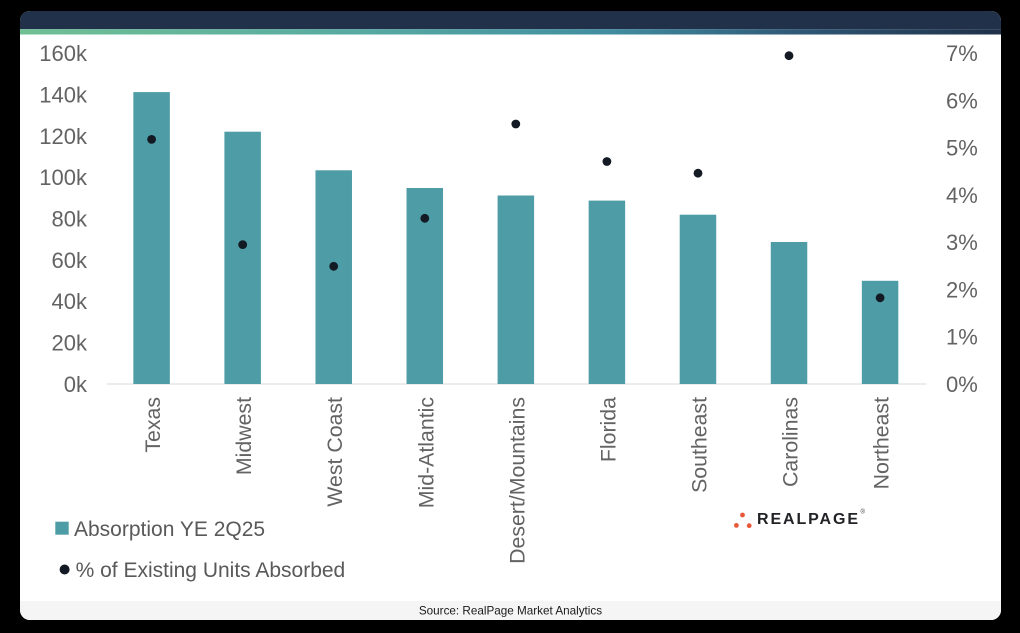 The width and height of the screenshot is (1020, 633). What do you see at coordinates (962, 53) in the screenshot?
I see `svg-text: 7%` at bounding box center [962, 53].